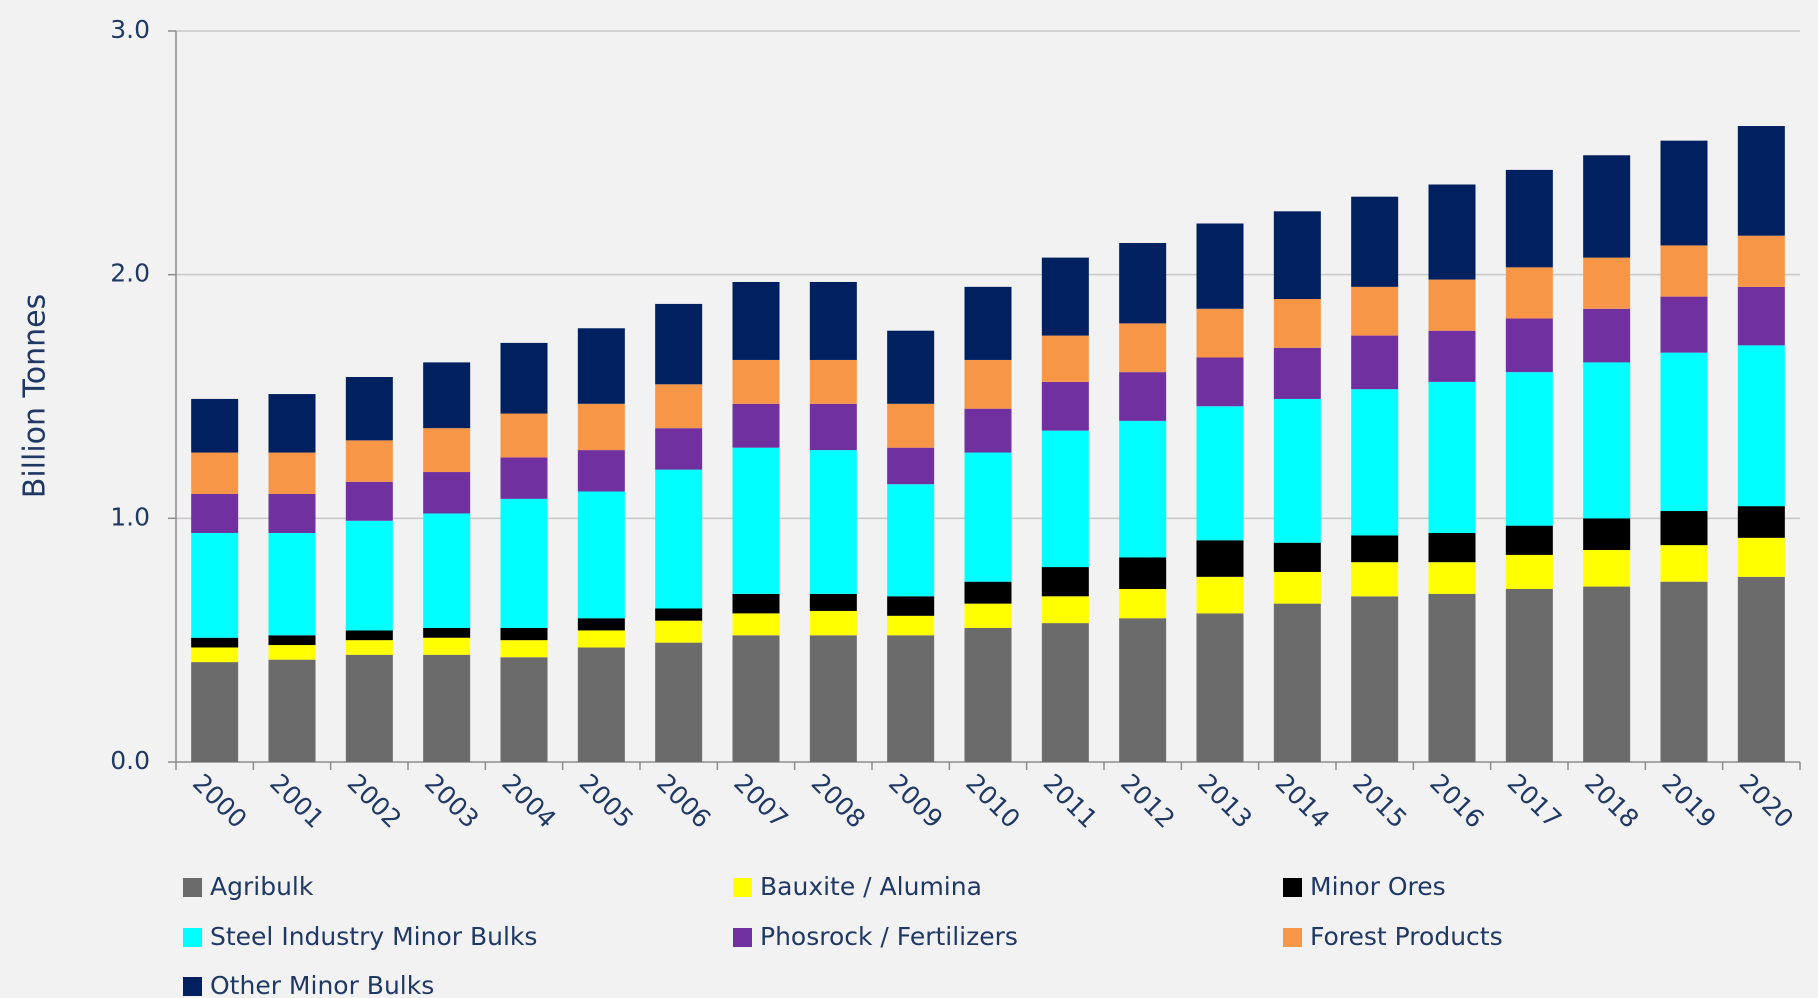 The height and width of the screenshot is (998, 1818). What do you see at coordinates (889, 936) in the screenshot?
I see `legend-label: Phosrock / Fertilizers` at bounding box center [889, 936].